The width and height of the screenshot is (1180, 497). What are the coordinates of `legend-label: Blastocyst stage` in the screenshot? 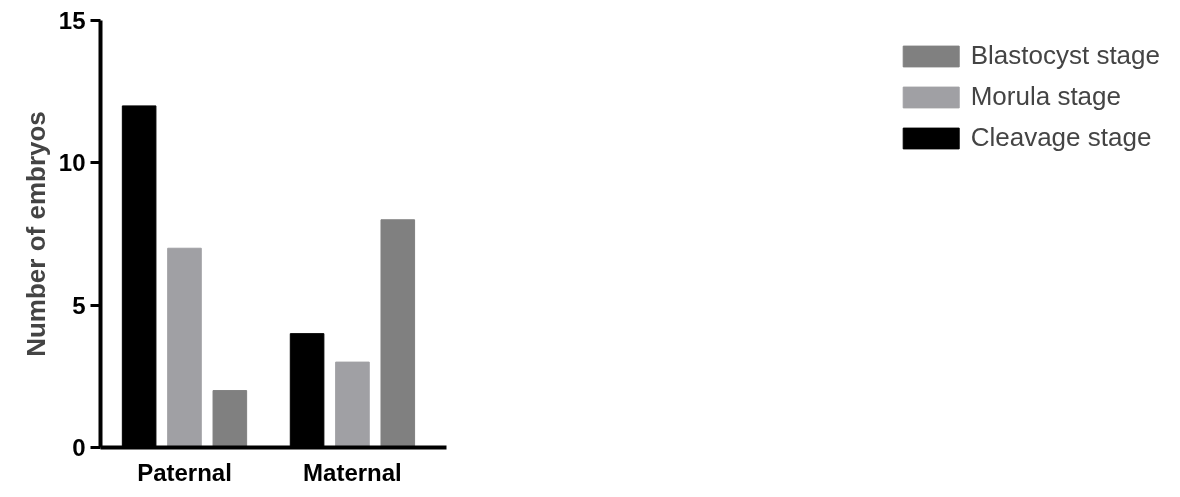 It's located at (1065, 55).